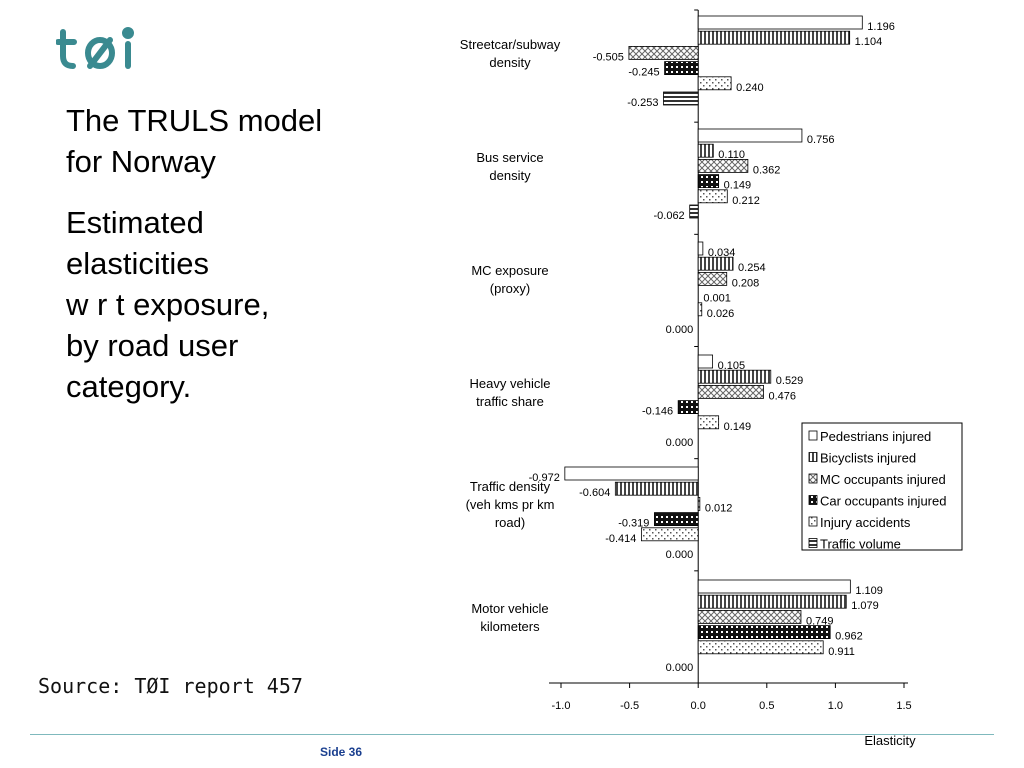 This screenshot has height=768, width=1024. What do you see at coordinates (883, 501) in the screenshot?
I see `legend-label: Car occupants injured` at bounding box center [883, 501].